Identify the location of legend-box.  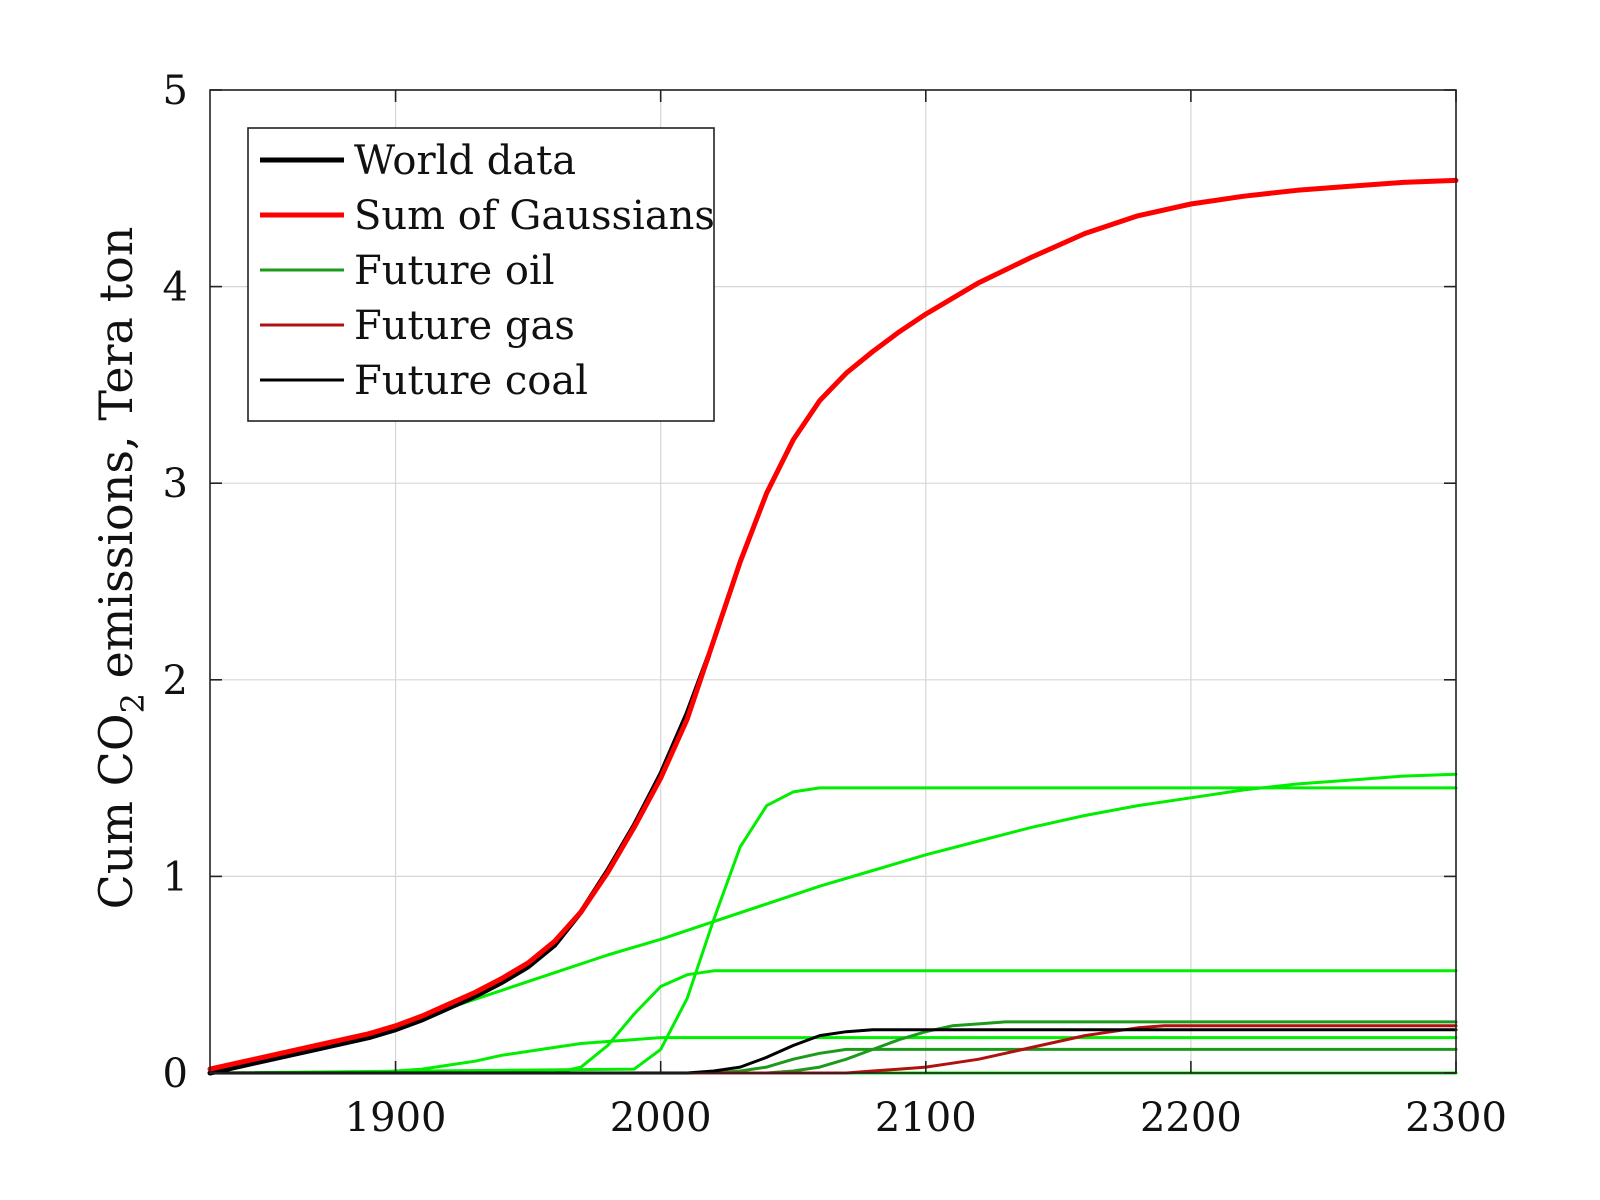
(481, 274).